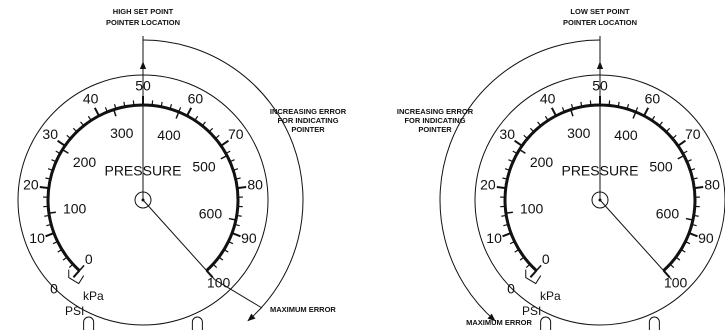 This screenshot has width=725, height=330. I want to click on kpa-label: 600, so click(668, 213).